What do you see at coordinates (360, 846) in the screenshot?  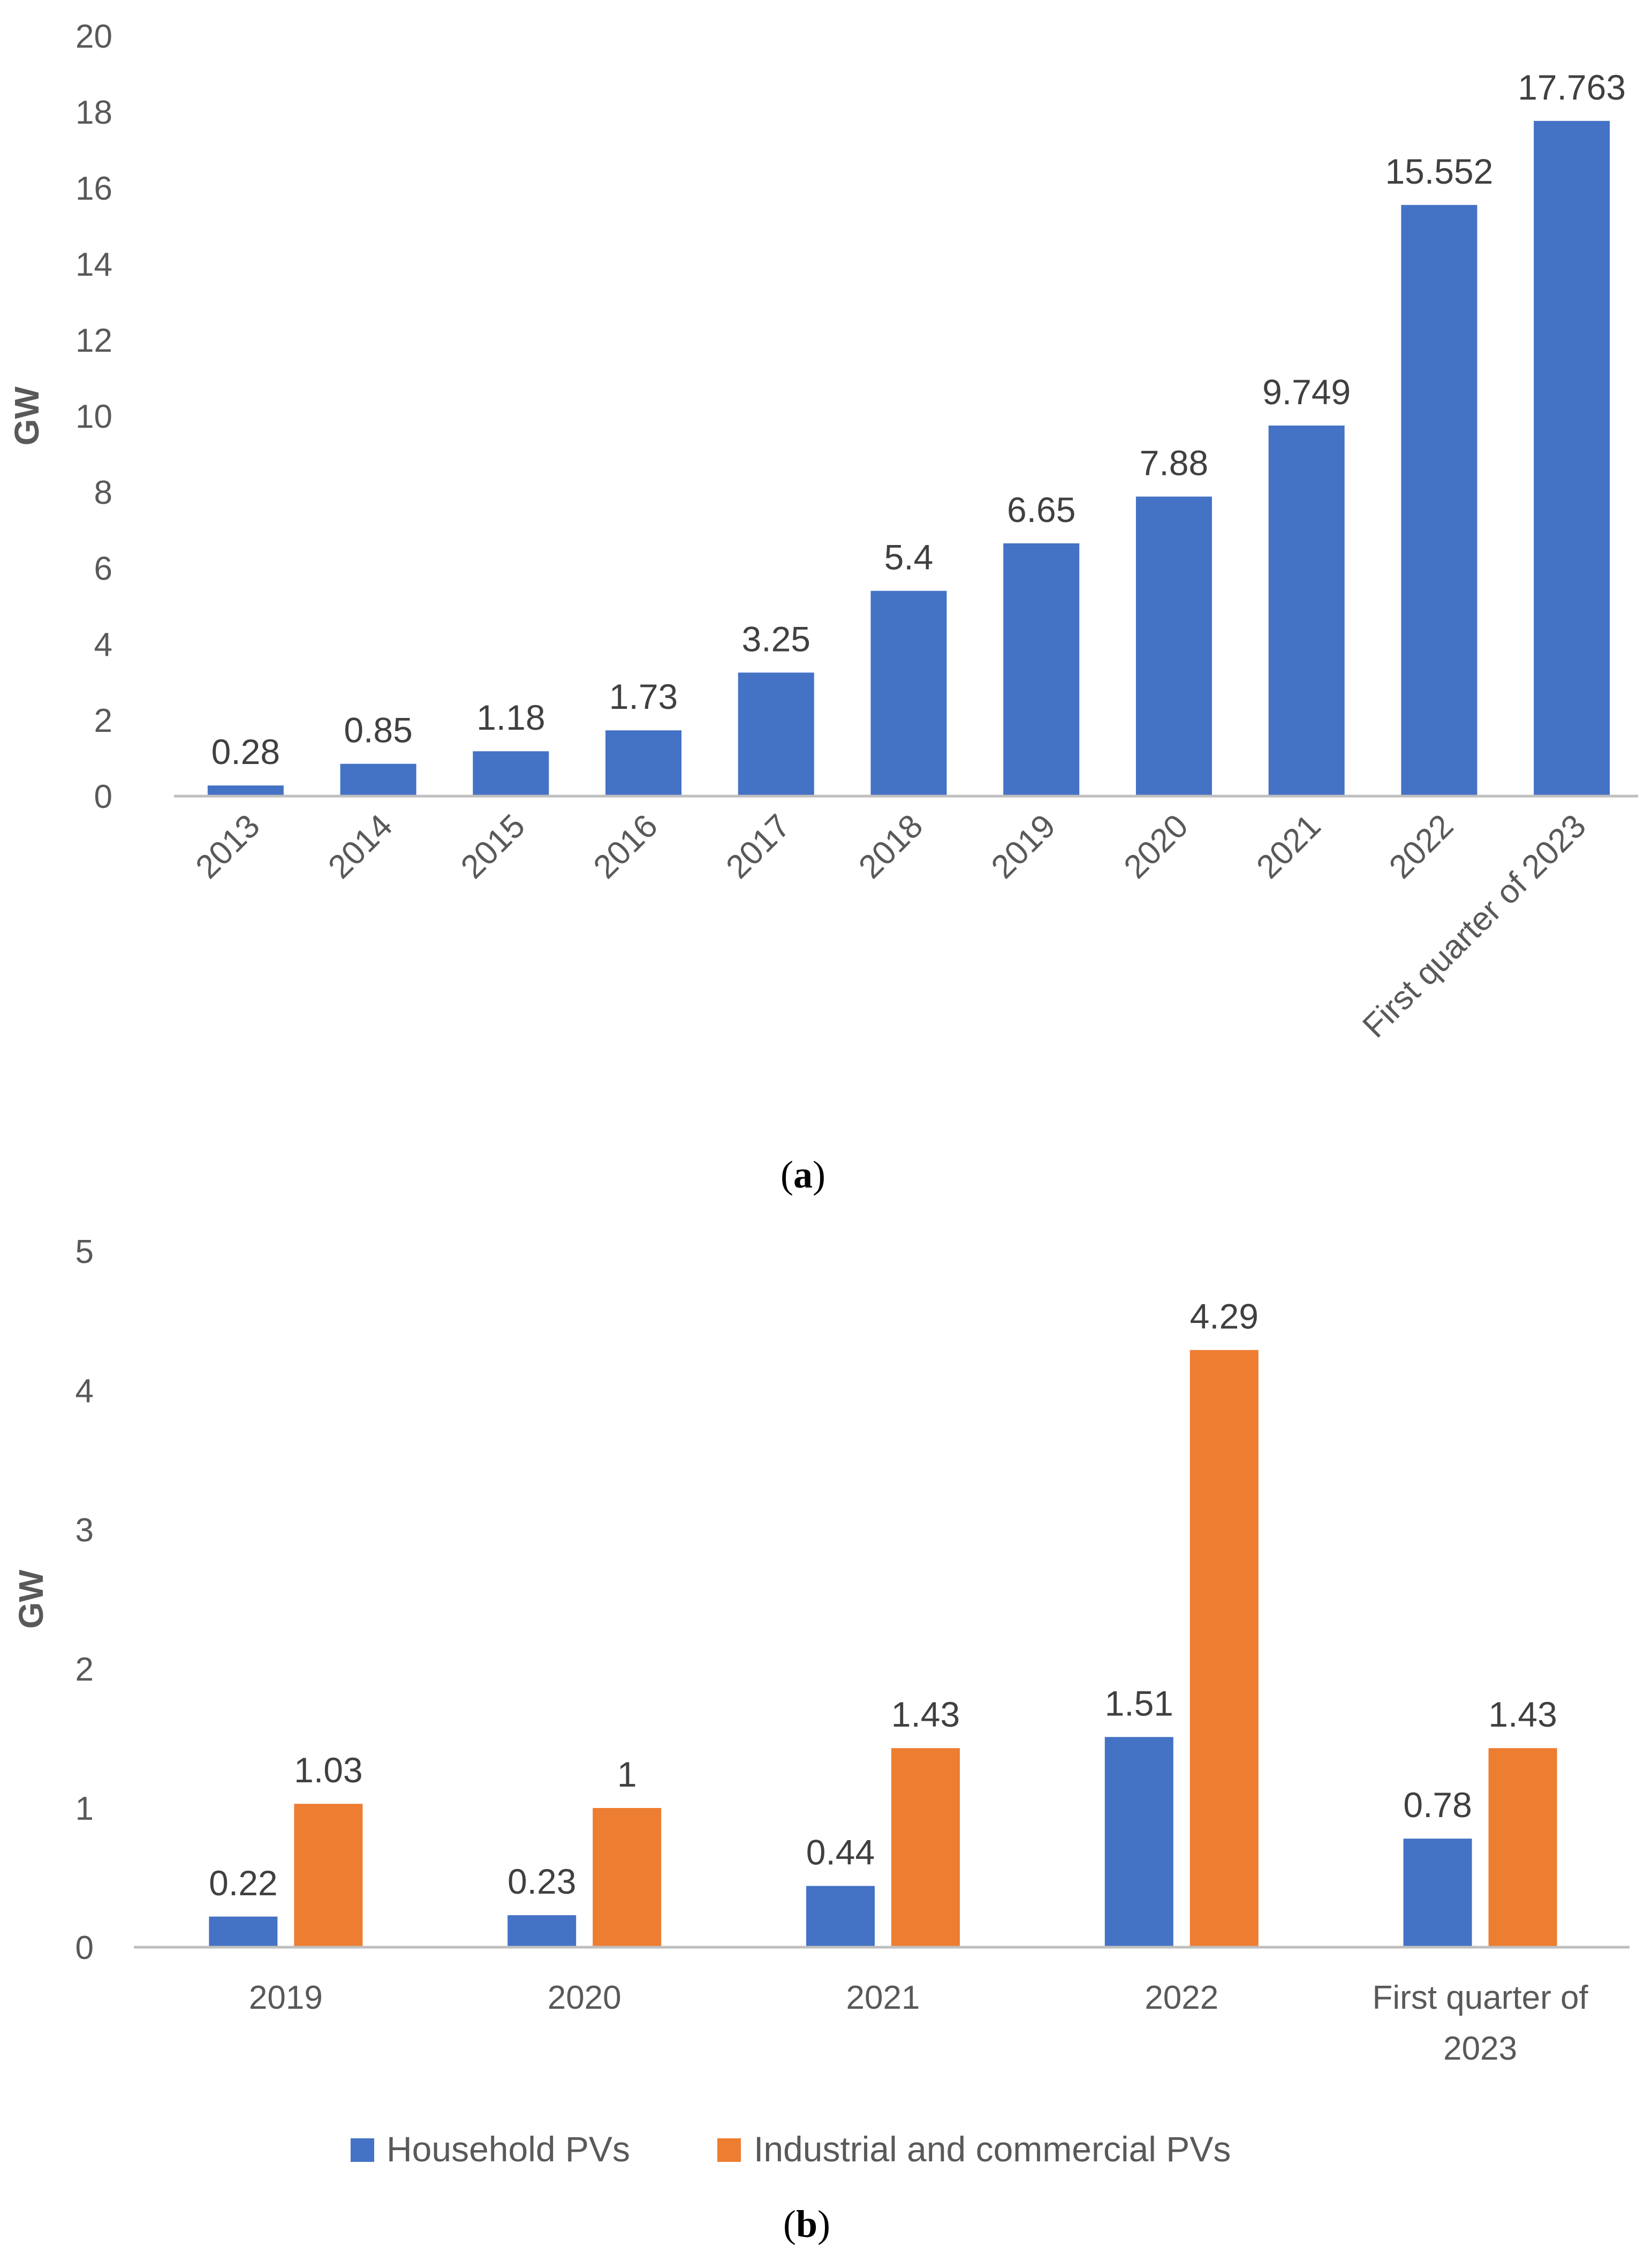 I see `x-tick-label: 2014` at bounding box center [360, 846].